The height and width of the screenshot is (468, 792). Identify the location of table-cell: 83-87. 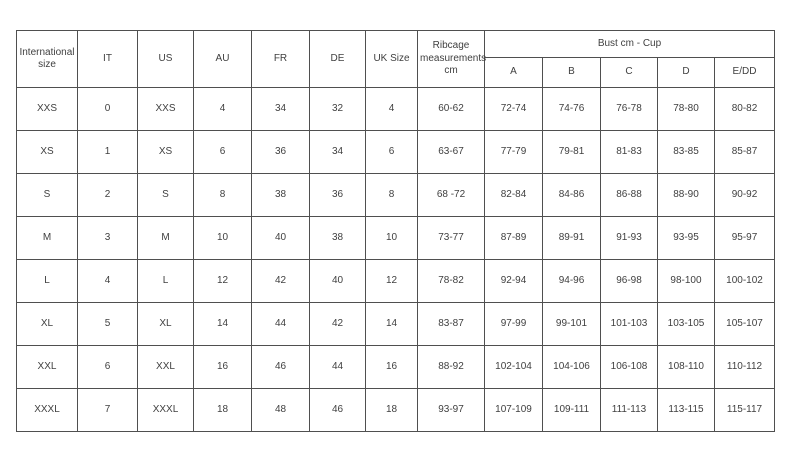
(451, 324).